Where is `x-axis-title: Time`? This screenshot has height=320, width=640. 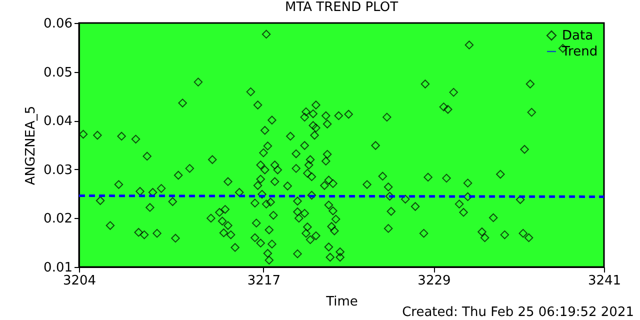 x-axis-title: Time is located at coordinates (341, 302).